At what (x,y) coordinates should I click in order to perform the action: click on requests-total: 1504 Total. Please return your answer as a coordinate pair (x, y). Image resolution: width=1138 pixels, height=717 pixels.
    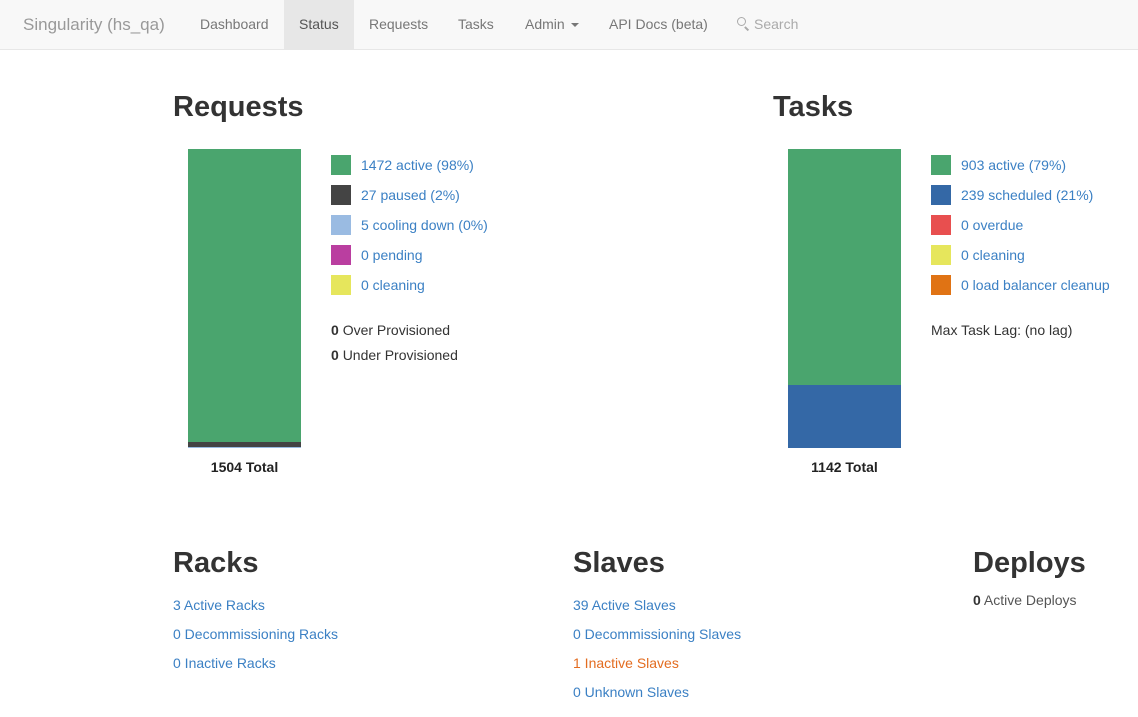
    Looking at the image, I should click on (244, 467).